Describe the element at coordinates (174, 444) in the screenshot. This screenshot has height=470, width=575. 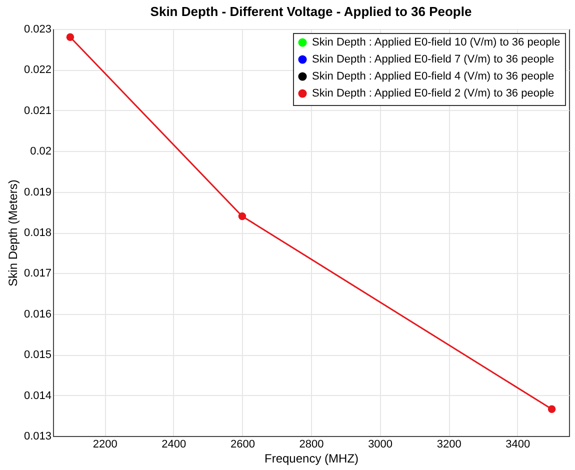
I see `x-tick-label: 2400` at that location.